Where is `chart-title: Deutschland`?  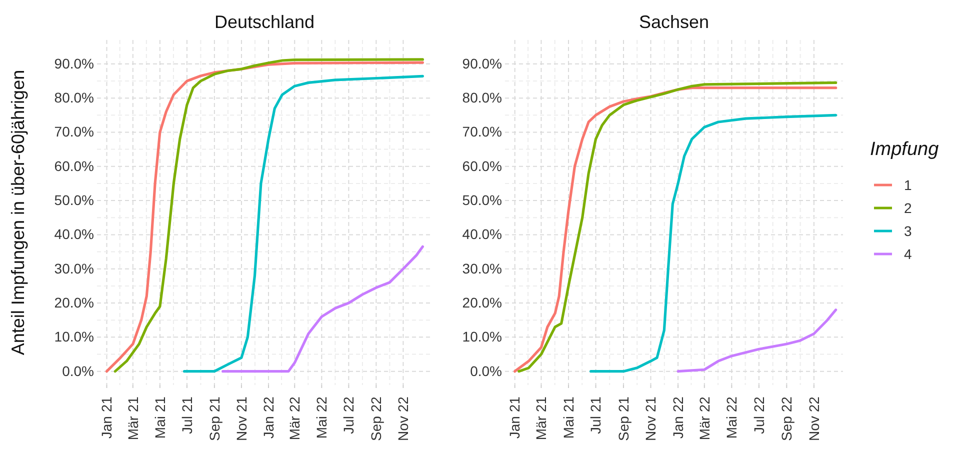
chart-title: Deutschland is located at coordinates (264, 22).